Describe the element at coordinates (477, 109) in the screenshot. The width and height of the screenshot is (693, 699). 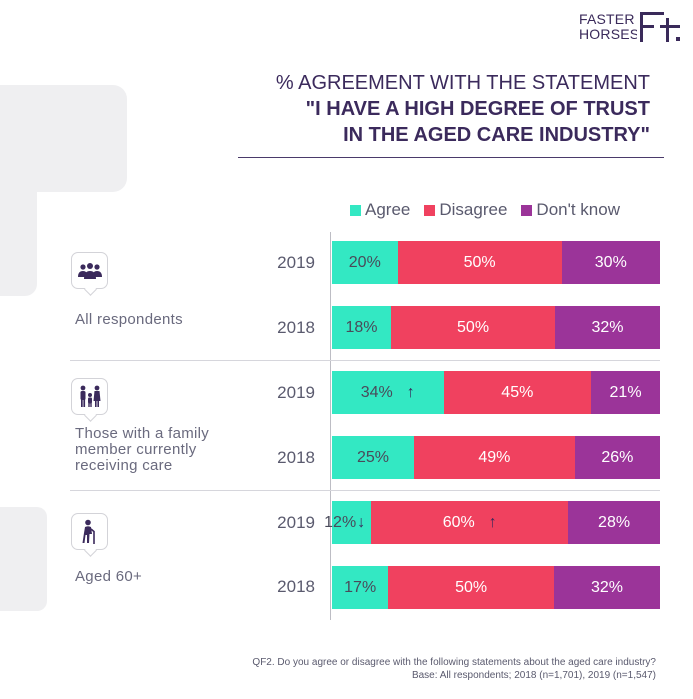
I see `chart-title-line2: "I HAVE A HIGH DEGREE OF TRUST` at that location.